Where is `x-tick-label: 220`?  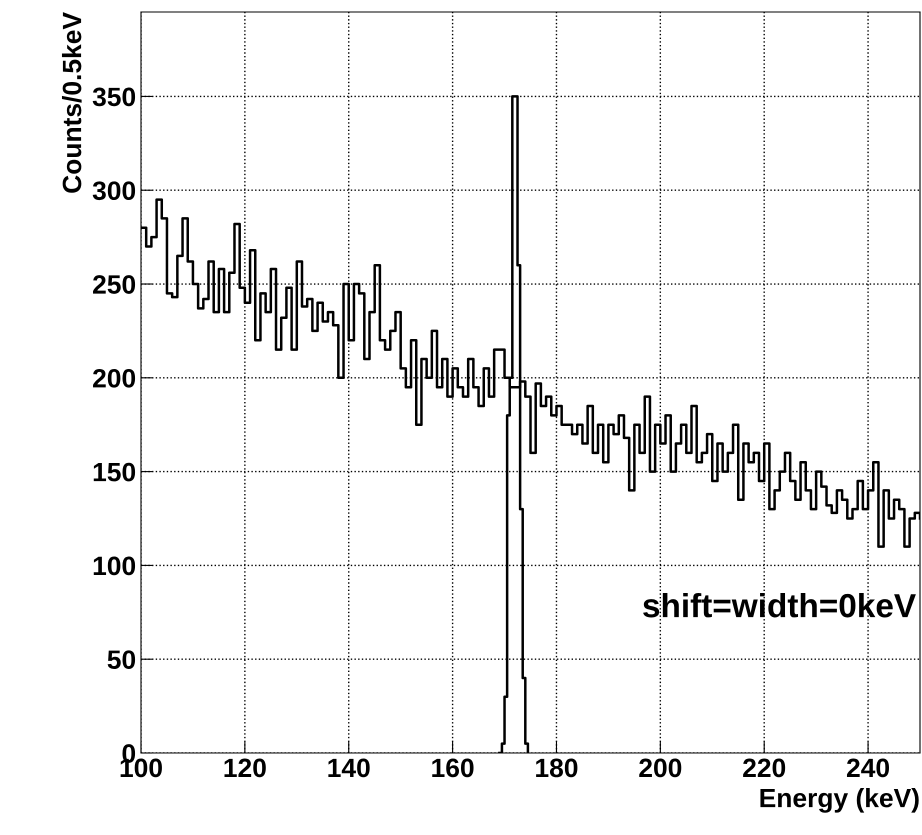 x-tick-label: 220 is located at coordinates (764, 768).